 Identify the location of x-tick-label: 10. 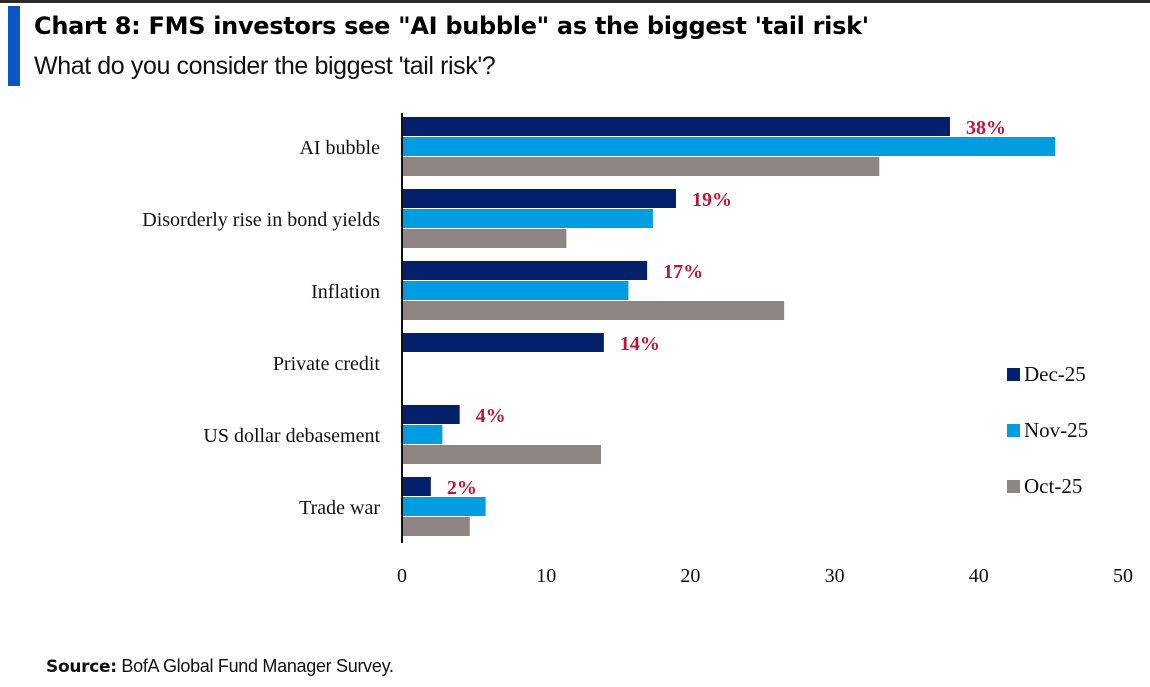
(546, 576).